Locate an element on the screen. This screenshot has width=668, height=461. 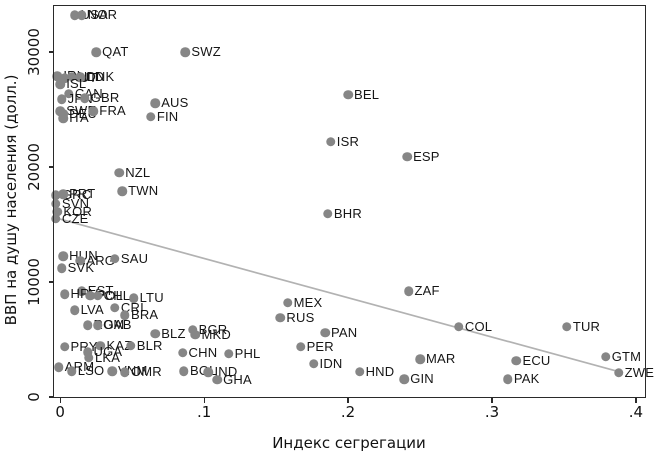
data-point-col is located at coordinates (459, 327).